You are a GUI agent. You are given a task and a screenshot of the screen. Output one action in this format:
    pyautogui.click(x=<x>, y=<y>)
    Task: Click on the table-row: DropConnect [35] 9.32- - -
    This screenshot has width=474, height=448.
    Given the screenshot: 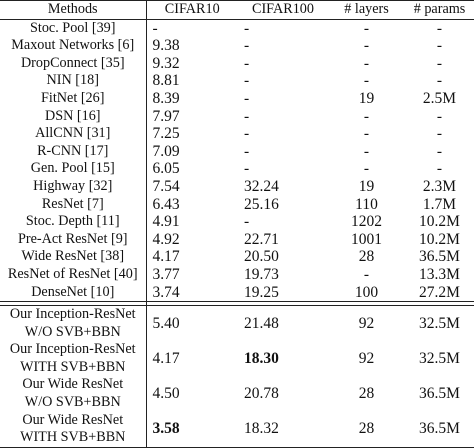 What is the action you would take?
    pyautogui.click(x=237, y=63)
    